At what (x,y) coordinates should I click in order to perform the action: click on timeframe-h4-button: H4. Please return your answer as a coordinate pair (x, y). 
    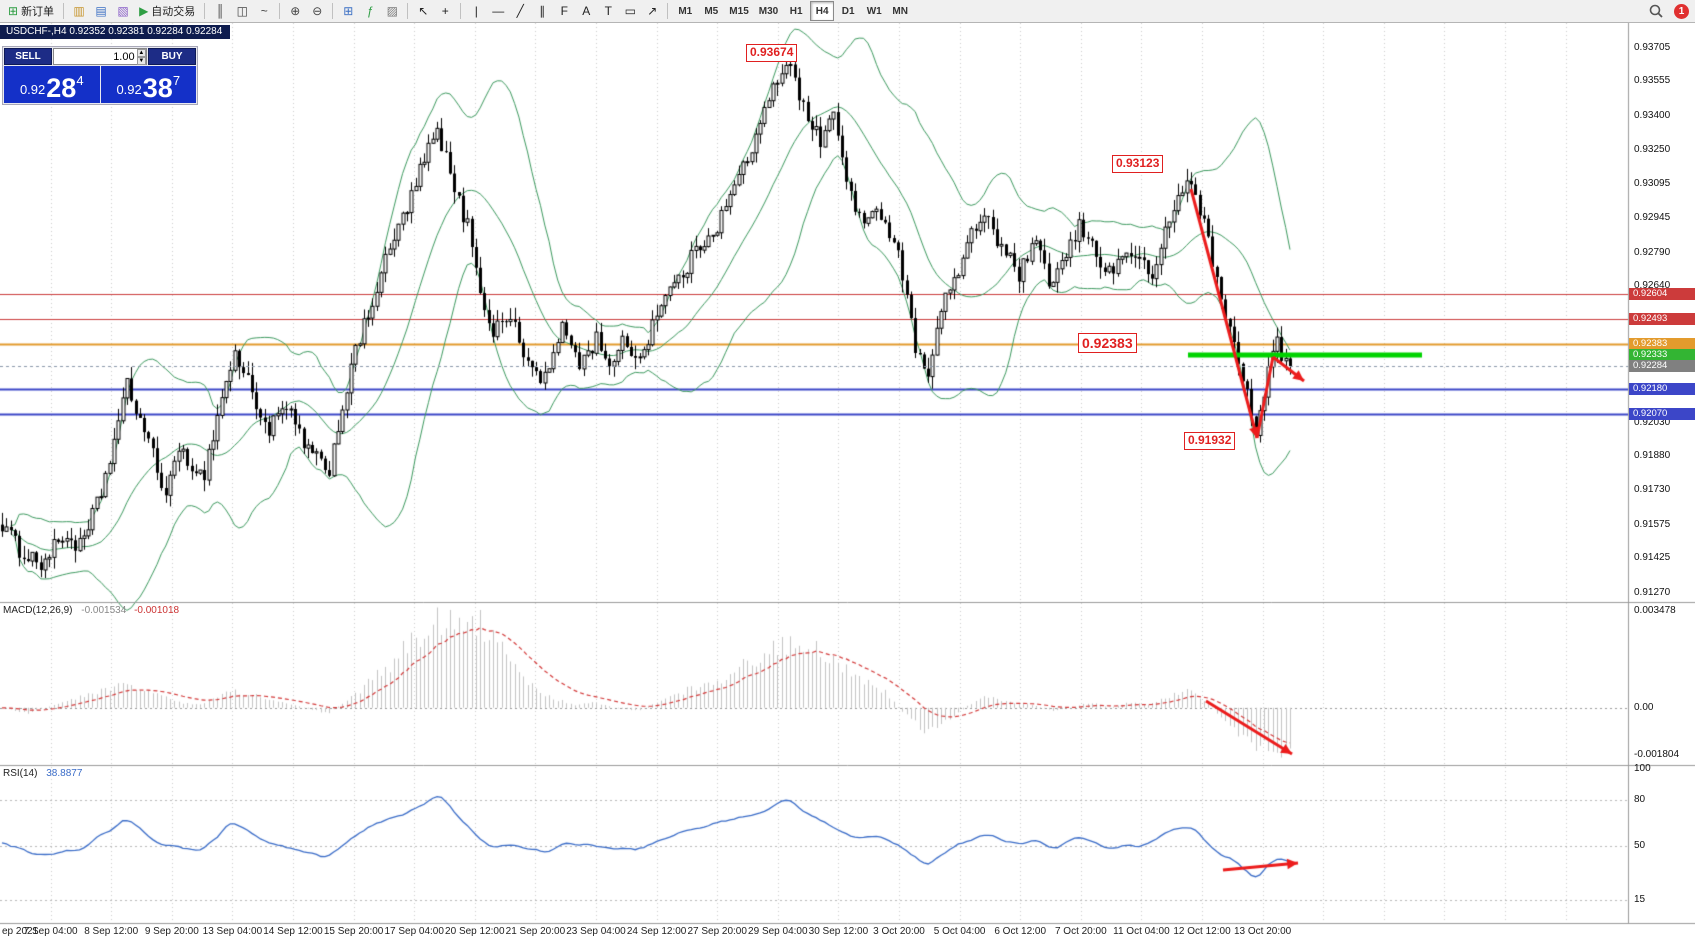
    Looking at the image, I should click on (822, 11).